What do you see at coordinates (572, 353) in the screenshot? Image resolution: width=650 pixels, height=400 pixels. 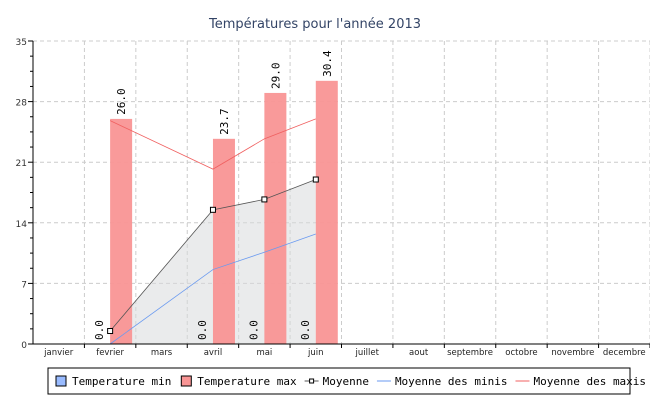 I see `x-tick-label: novembre` at bounding box center [572, 353].